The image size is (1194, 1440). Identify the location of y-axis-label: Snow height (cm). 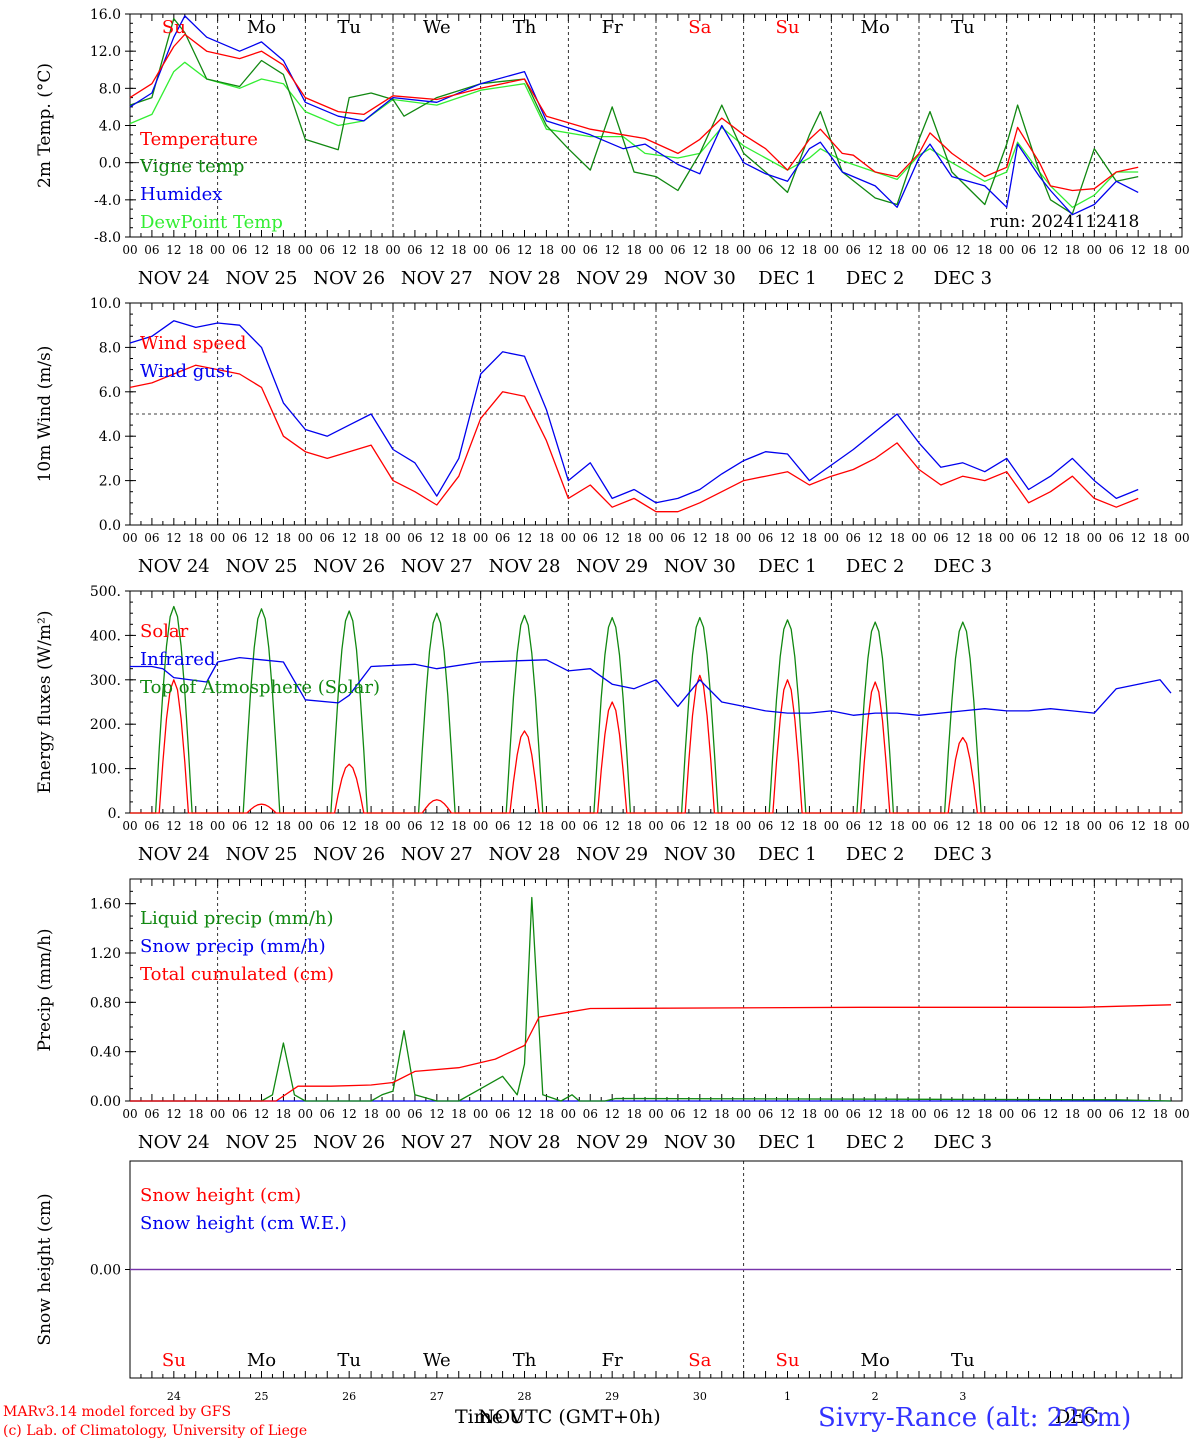
(45, 1269).